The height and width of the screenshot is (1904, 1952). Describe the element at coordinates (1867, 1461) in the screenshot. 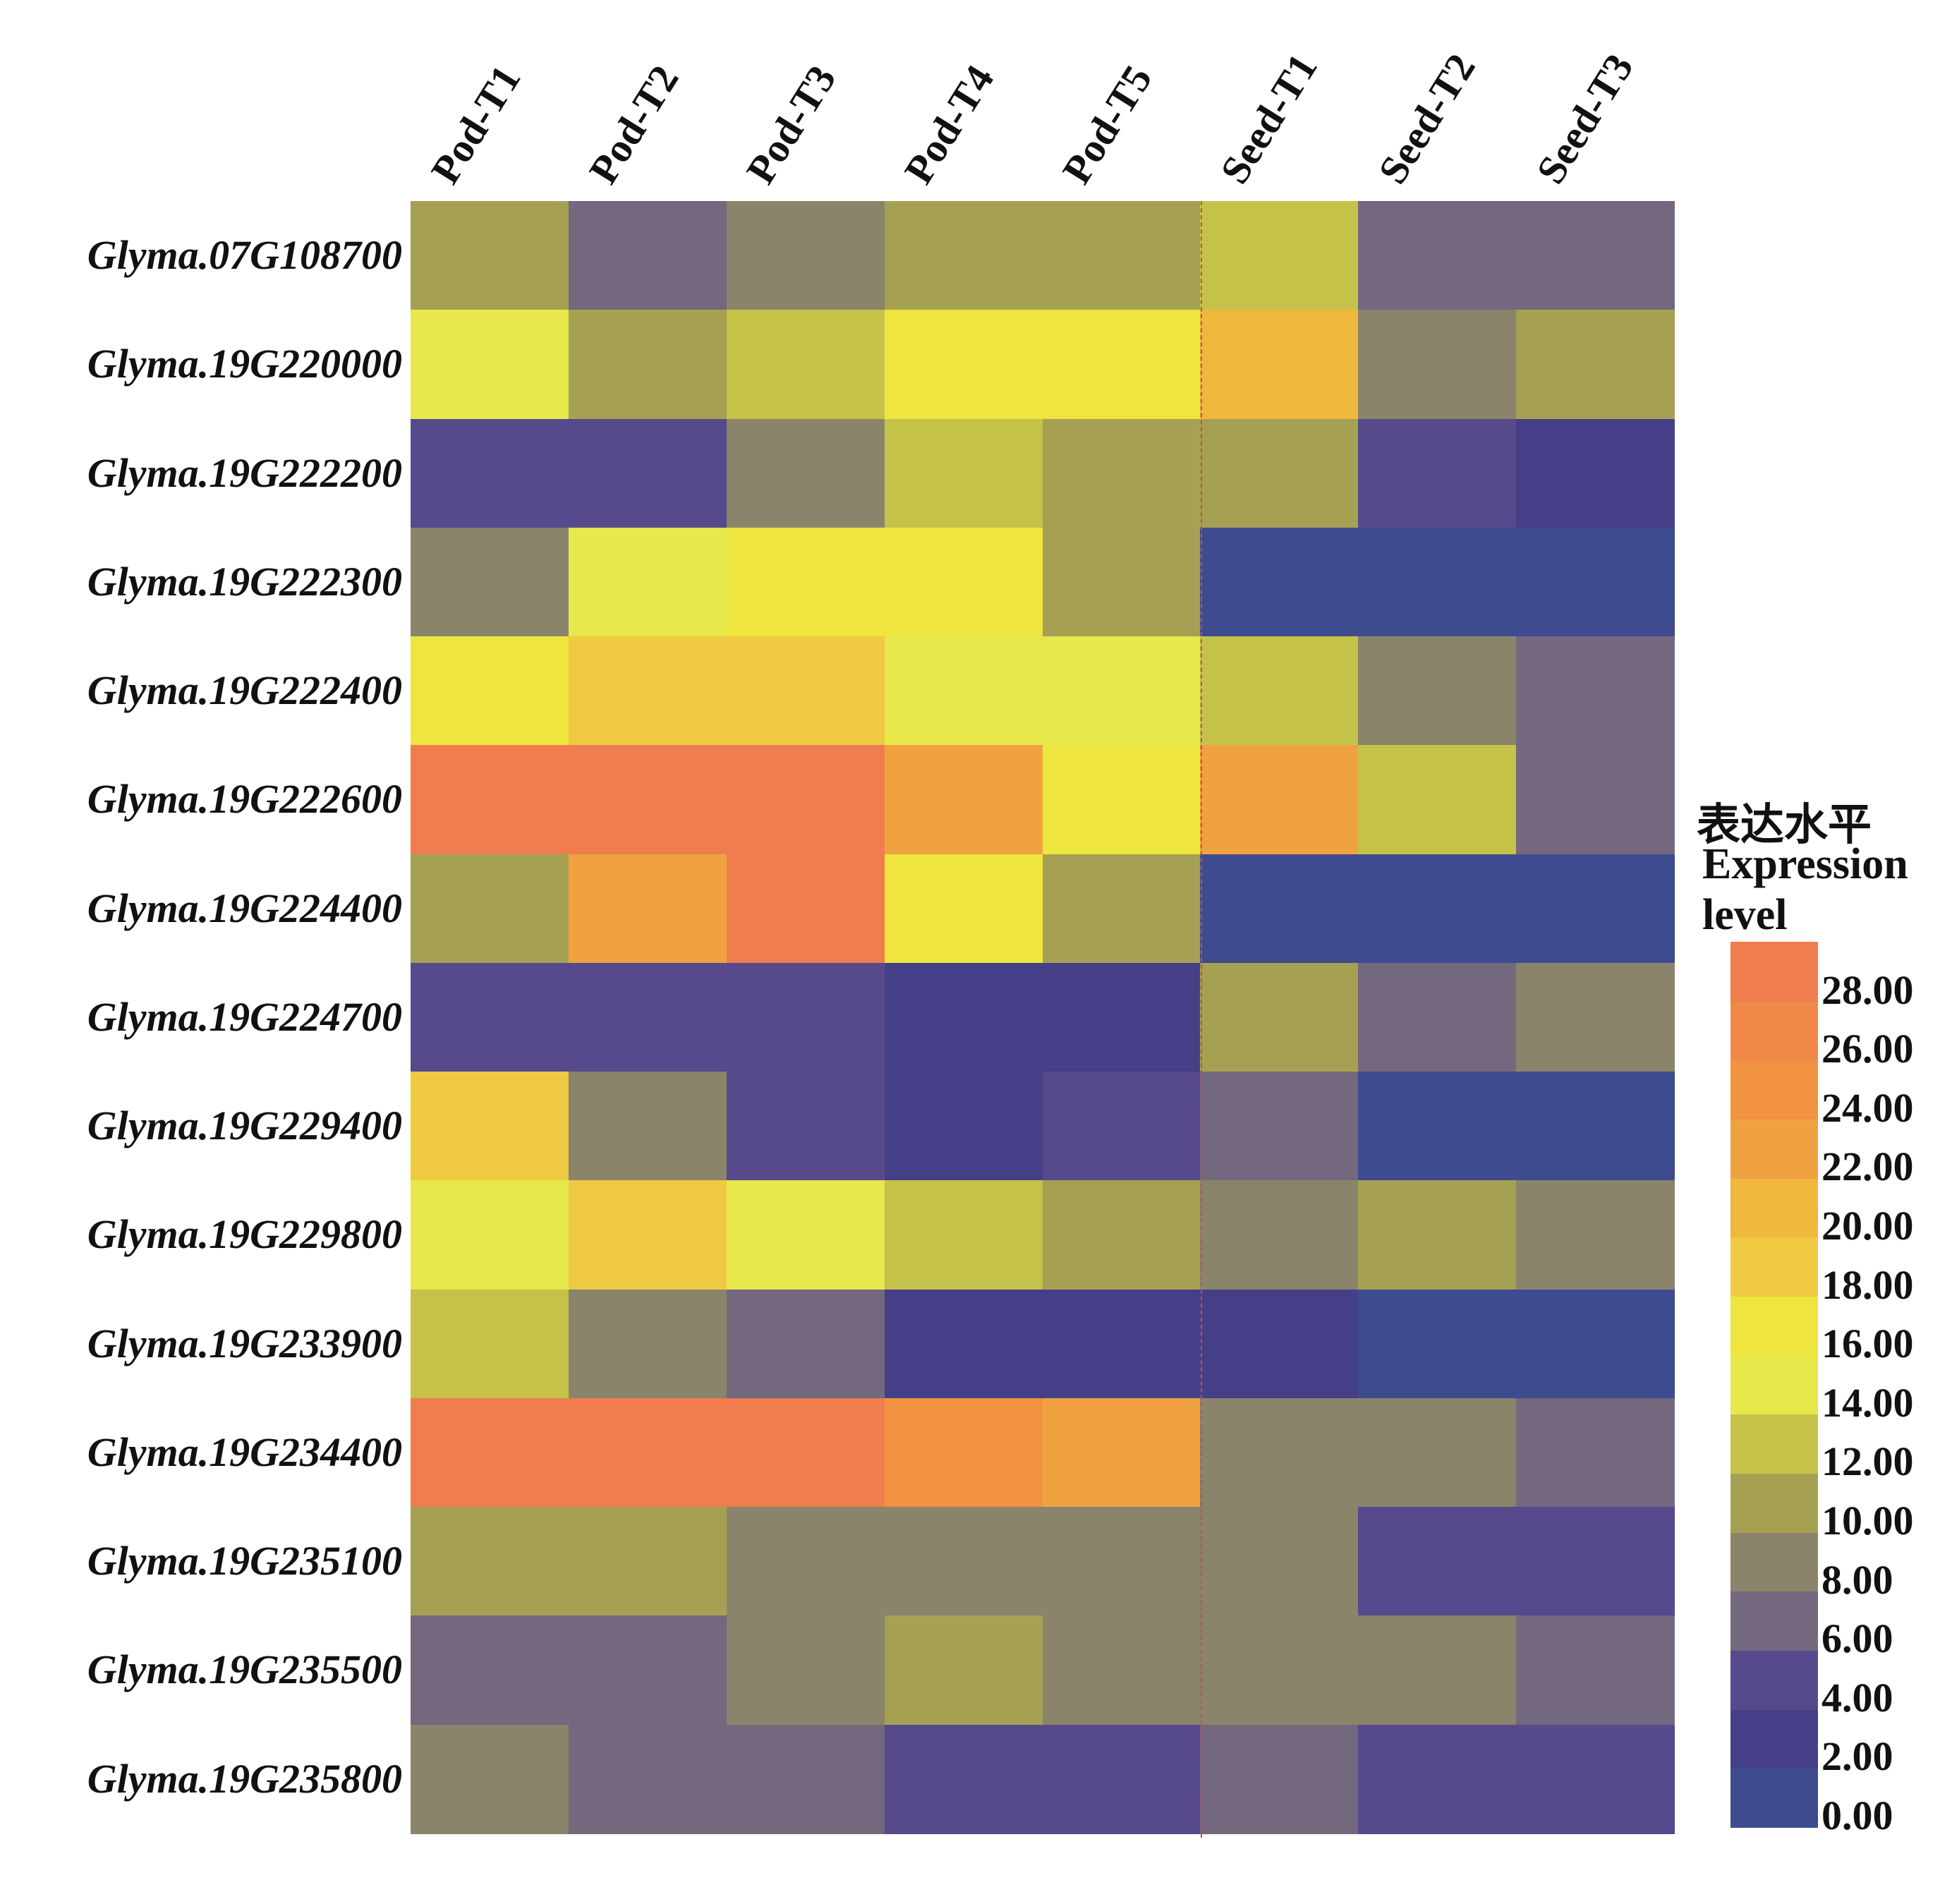

I see `legend-tick-label: 12.00` at that location.